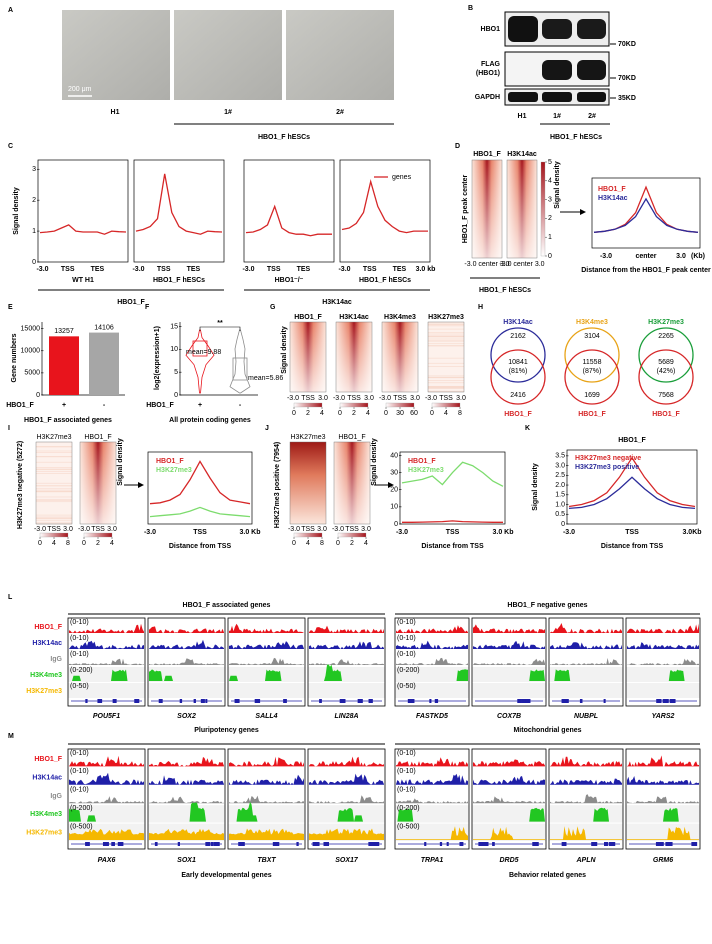  I want to click on y-tick-label: 10000, so click(31, 351).